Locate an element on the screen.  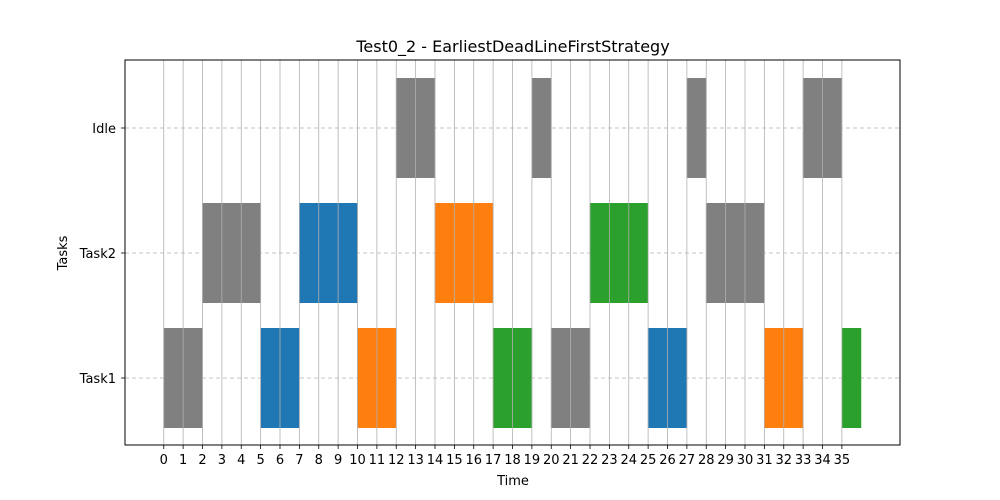
x-tick-label: 13 is located at coordinates (415, 460).